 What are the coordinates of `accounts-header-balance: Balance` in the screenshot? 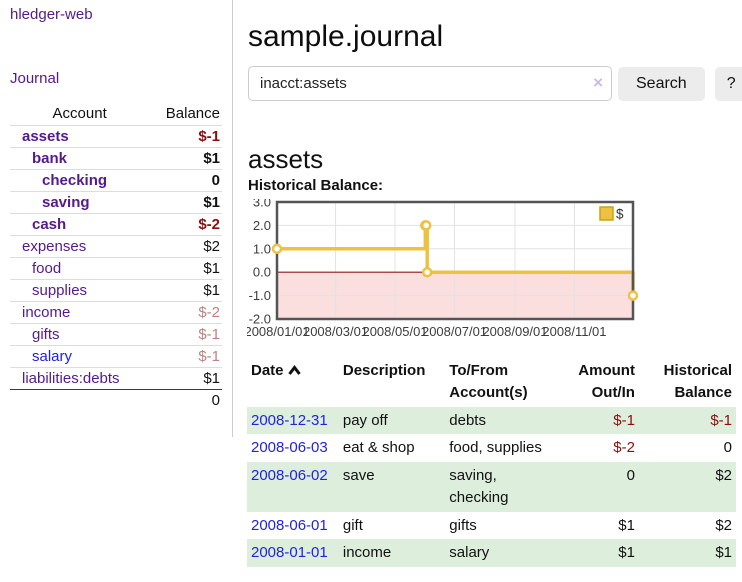 It's located at (192, 113).